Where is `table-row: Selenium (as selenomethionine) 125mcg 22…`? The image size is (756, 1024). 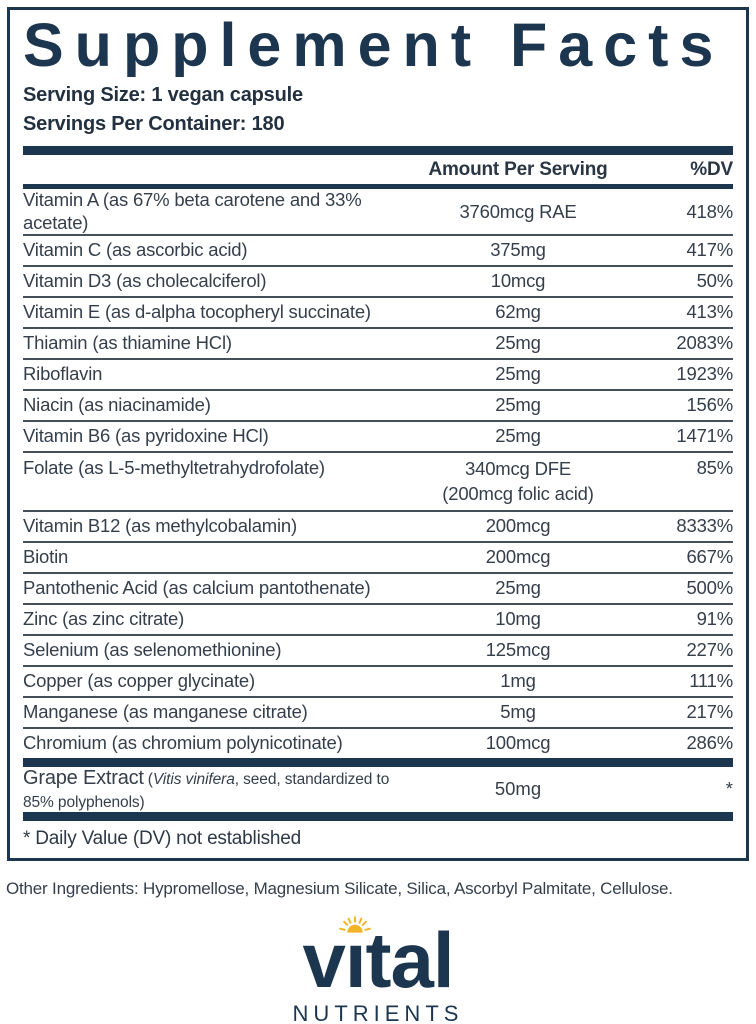
table-row: Selenium (as selenomethionine) 125mcg 22… is located at coordinates (378, 649).